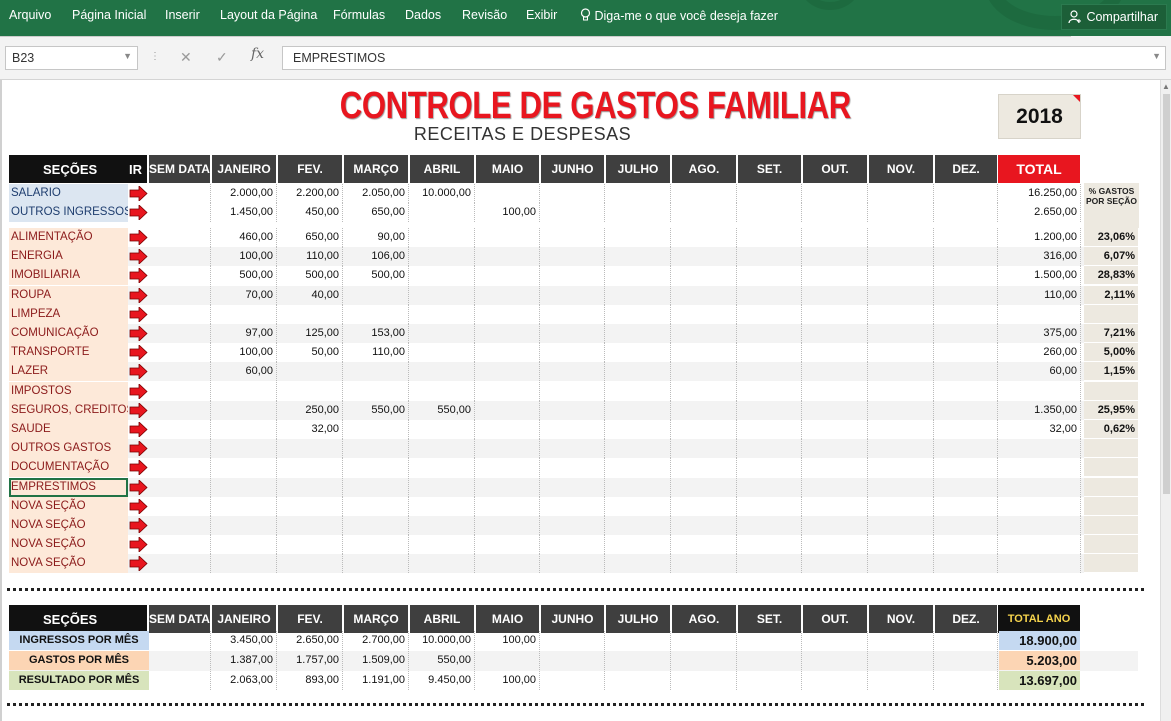 The image size is (1171, 721). Describe the element at coordinates (127, 56) in the screenshot. I see `chevron-down-icon: ▼` at that location.